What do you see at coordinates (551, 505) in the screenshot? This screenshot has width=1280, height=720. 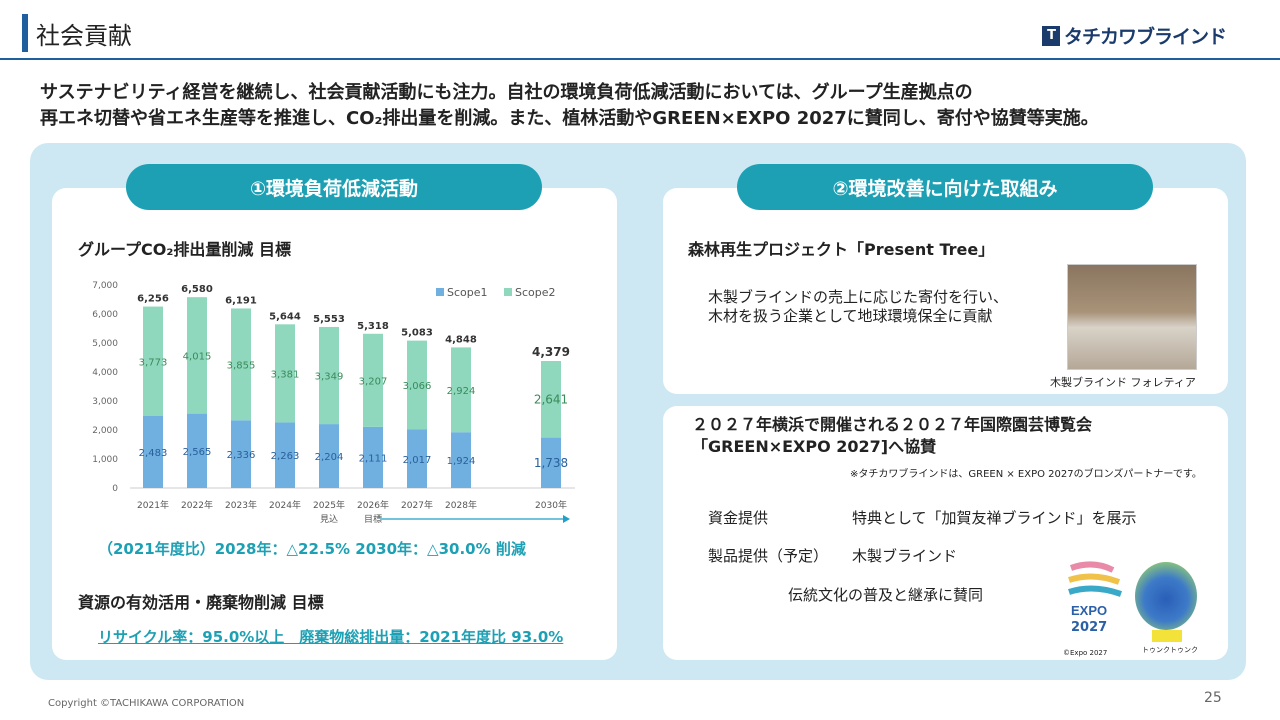 I see `x-tick-label: 2030年` at bounding box center [551, 505].